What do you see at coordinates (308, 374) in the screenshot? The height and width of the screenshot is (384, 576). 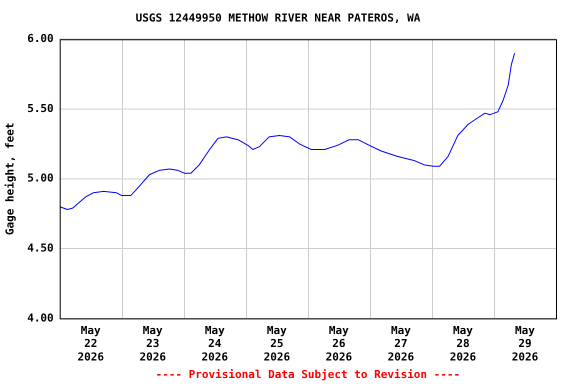 I see `text: ---- Provisional Data Subject to Revision ----` at bounding box center [308, 374].